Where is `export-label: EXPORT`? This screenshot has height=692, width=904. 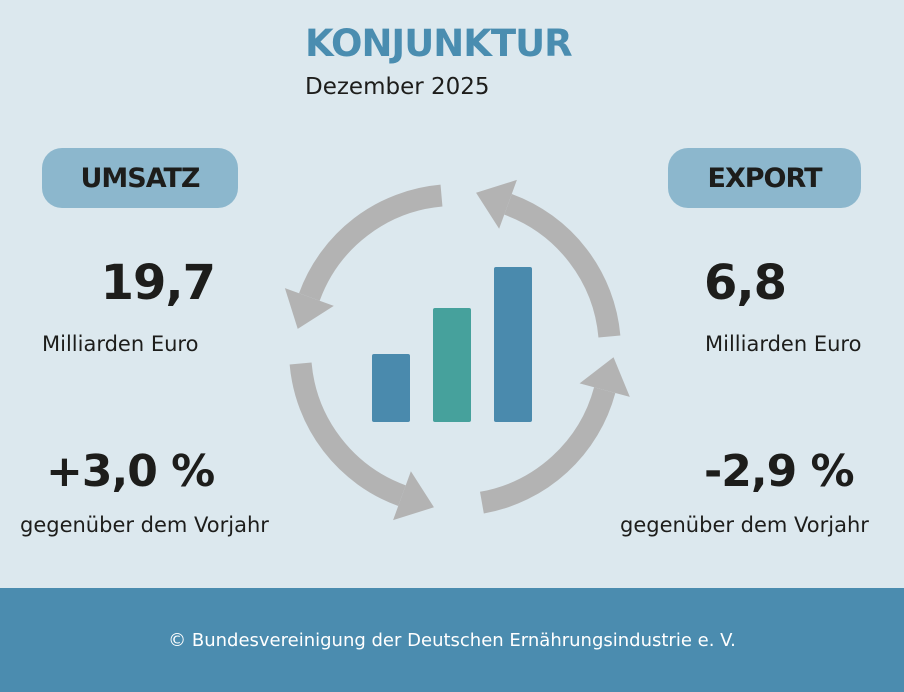
export-label: EXPORT is located at coordinates (764, 178).